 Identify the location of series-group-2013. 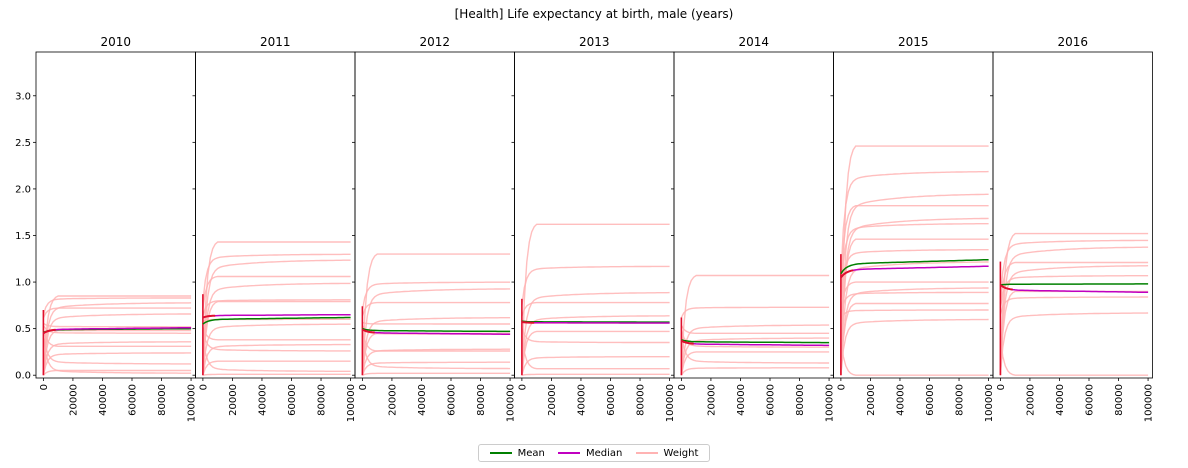
(595, 299).